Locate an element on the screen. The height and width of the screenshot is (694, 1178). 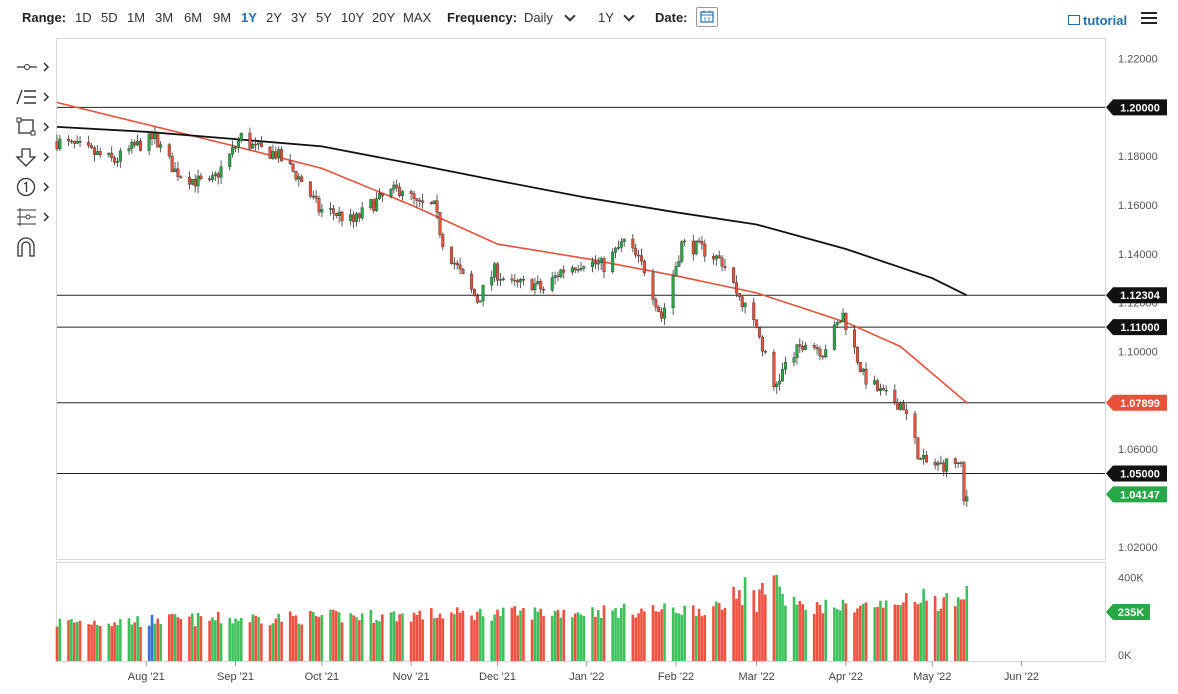
range-option-3m: 3M is located at coordinates (164, 17).